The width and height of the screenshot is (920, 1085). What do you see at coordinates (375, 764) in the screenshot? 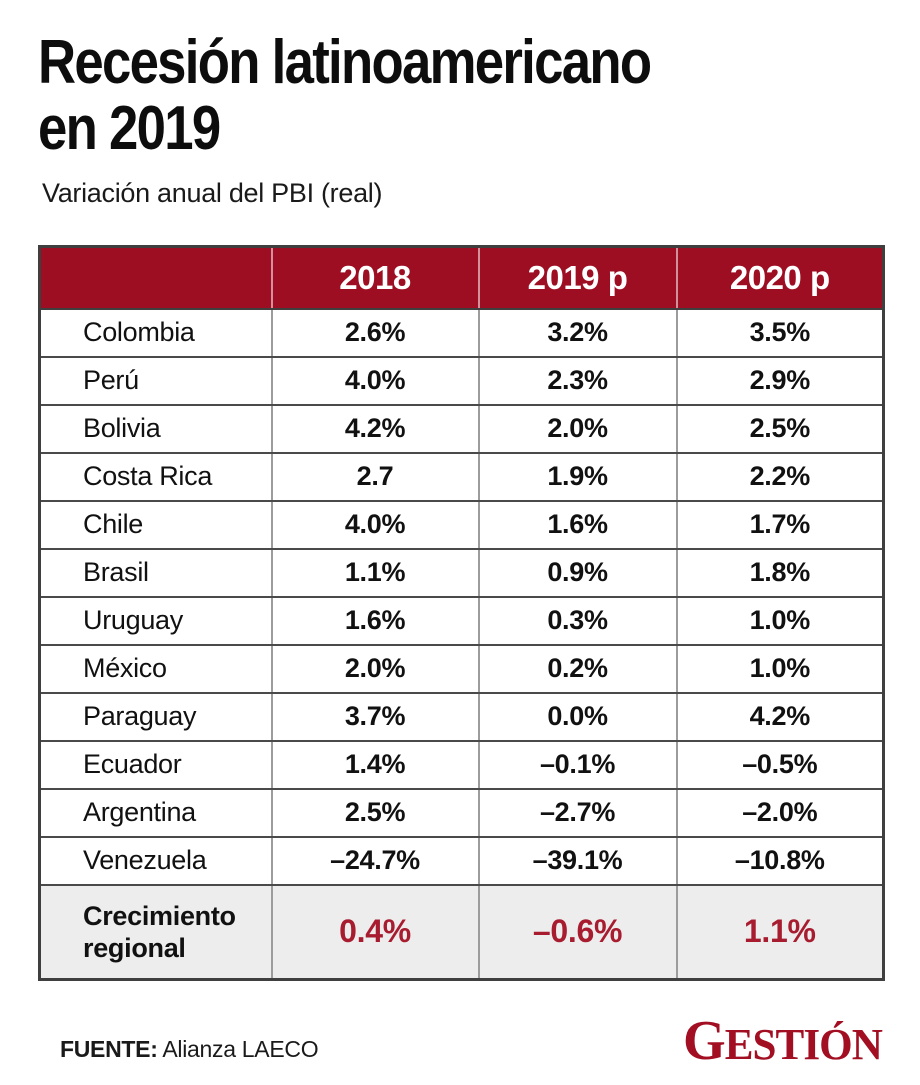
I see `value-cell: 1.4%` at bounding box center [375, 764].